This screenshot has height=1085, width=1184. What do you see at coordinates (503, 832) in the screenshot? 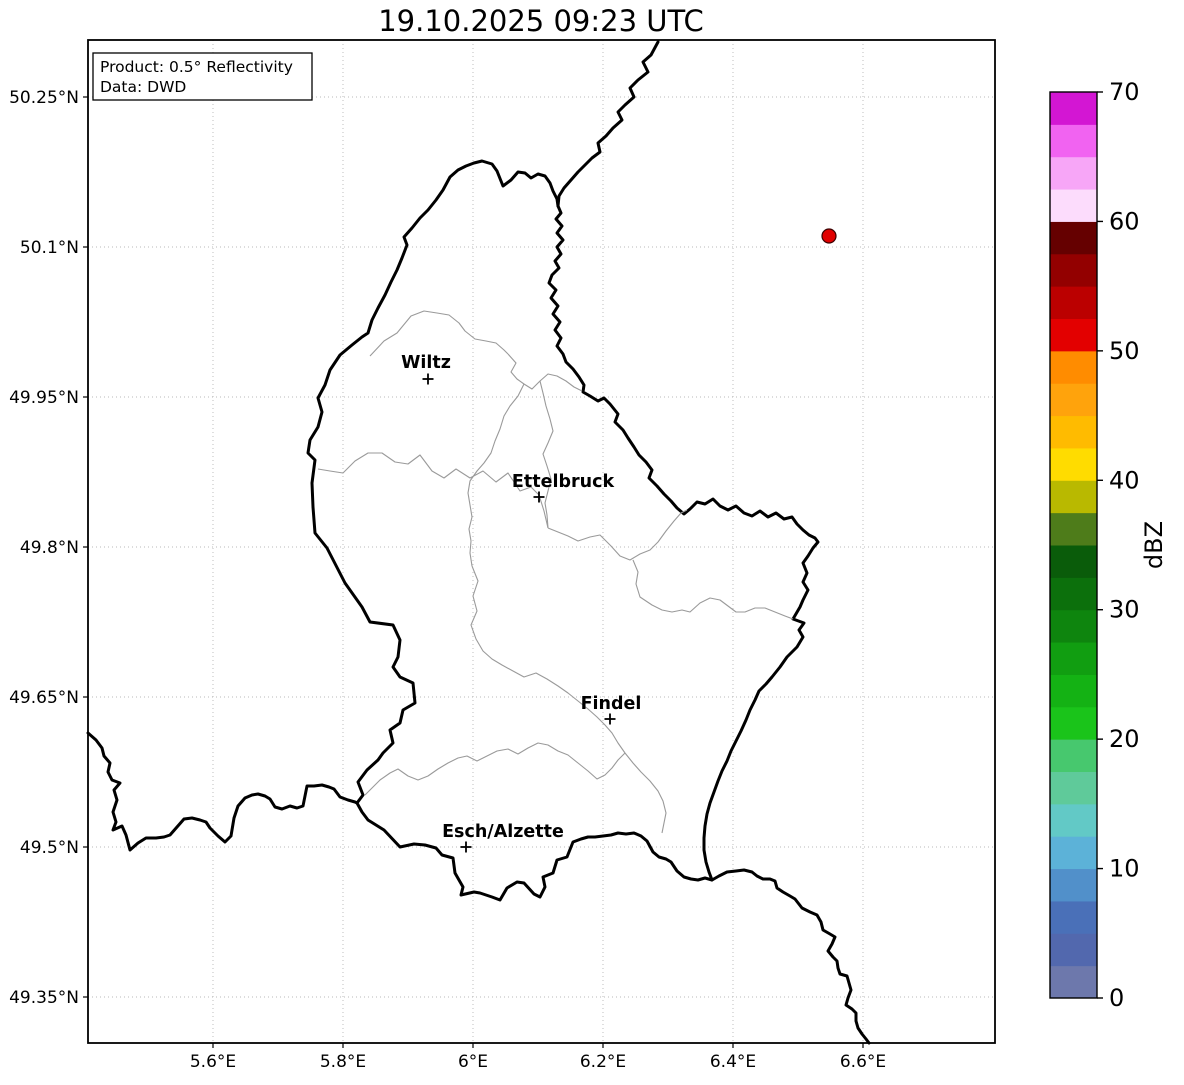
I see `city-label: Esch/Alzette` at bounding box center [503, 832].